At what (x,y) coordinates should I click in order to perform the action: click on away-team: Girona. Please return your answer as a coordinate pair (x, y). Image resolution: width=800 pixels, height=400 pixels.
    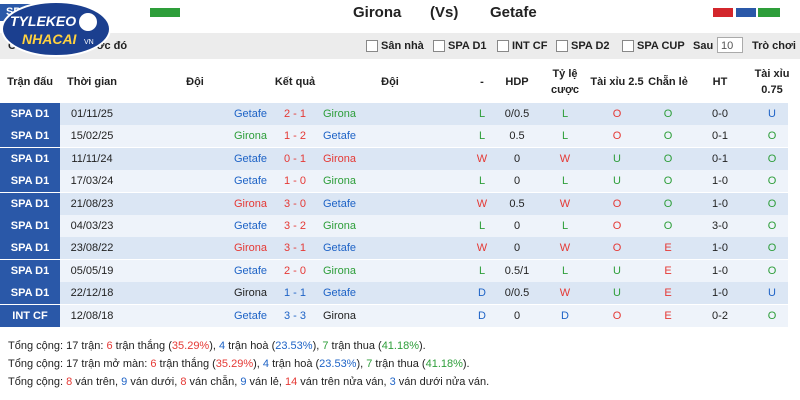
    Looking at the image, I should click on (340, 114).